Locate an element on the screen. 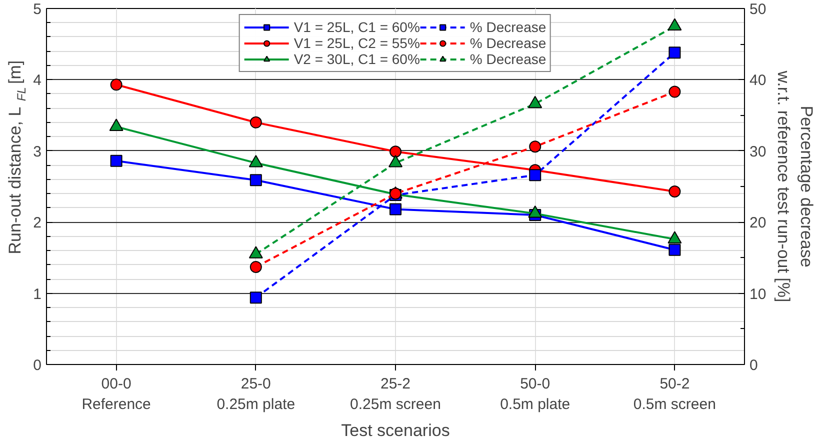 The image size is (818, 442). y-tick-label: 5 is located at coordinates (37, 9).